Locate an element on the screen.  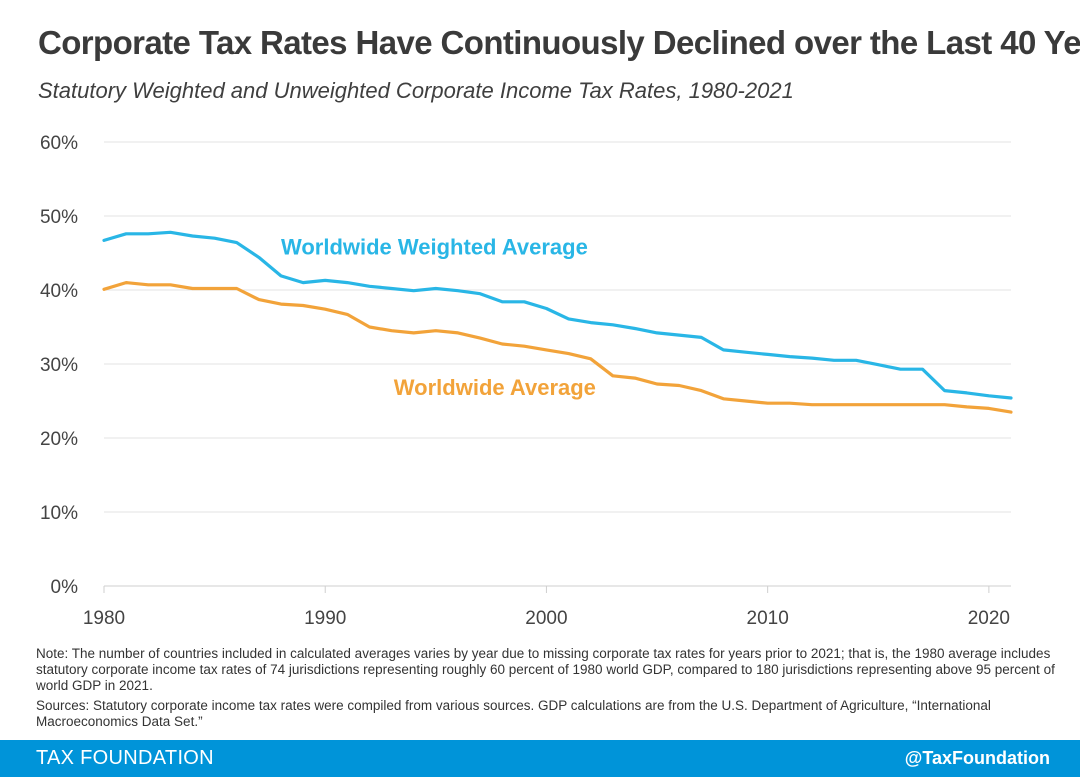
y-tick-label: 0% is located at coordinates (65, 587).